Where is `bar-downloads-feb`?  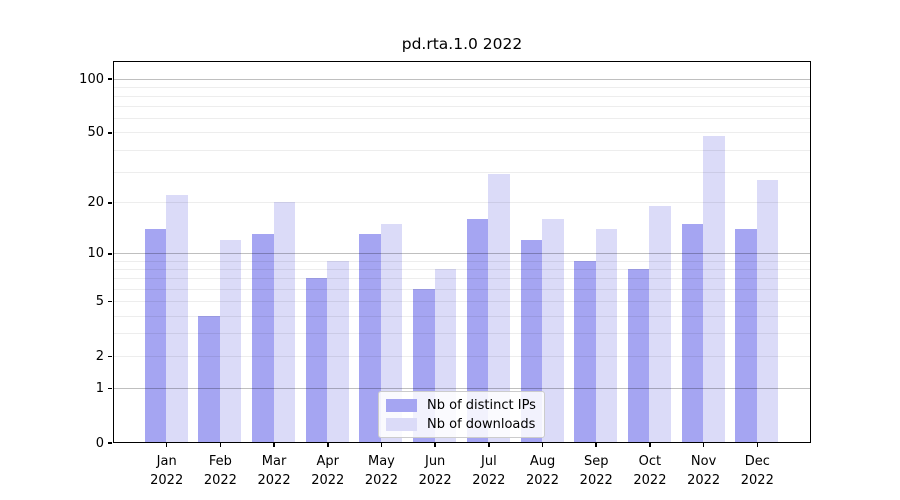 bar-downloads-feb is located at coordinates (230, 341).